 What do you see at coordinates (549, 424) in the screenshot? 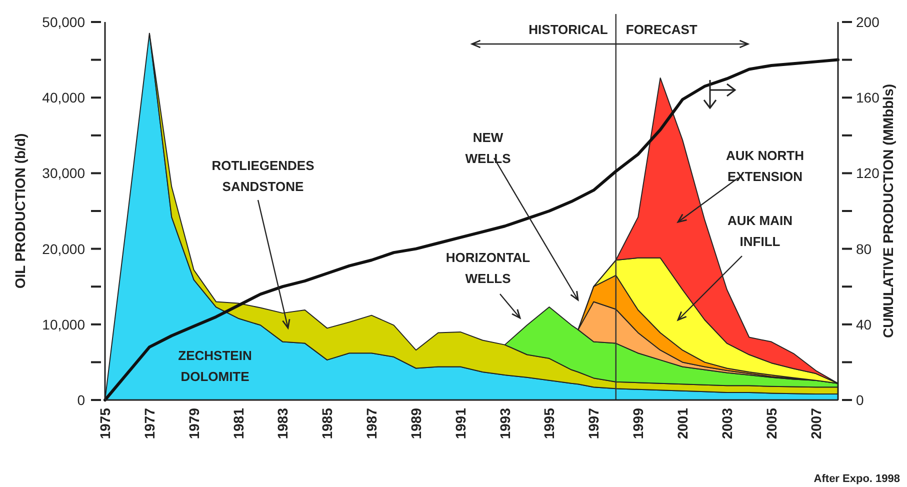
I see `x-tick-label: 1995` at bounding box center [549, 424].